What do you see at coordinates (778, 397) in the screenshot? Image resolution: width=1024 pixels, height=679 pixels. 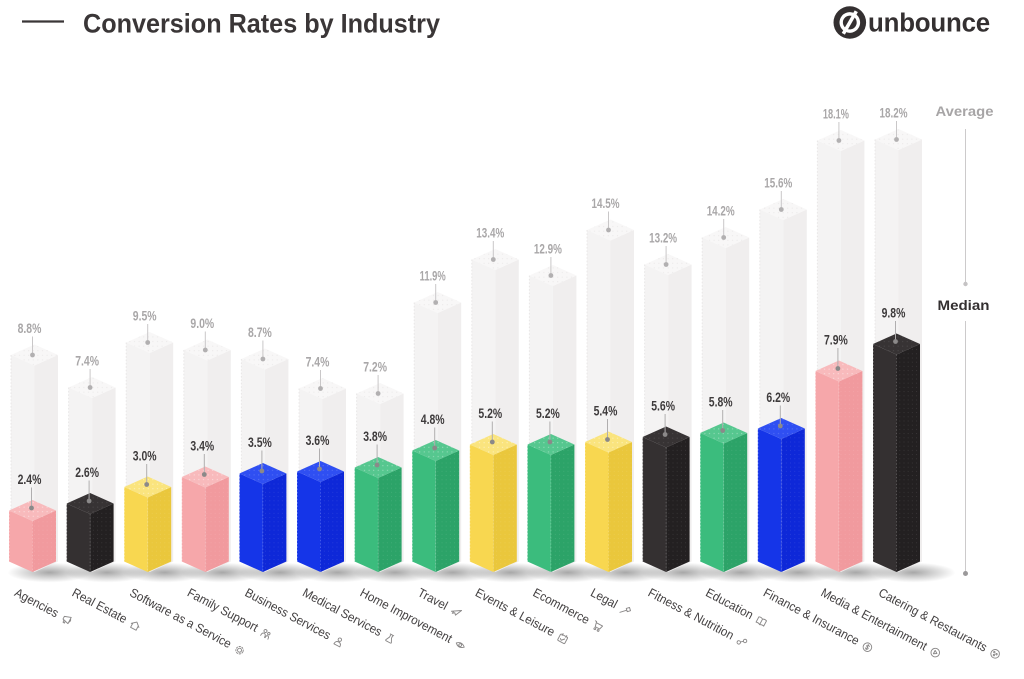 I see `svg-text: 6.2%` at bounding box center [778, 397].